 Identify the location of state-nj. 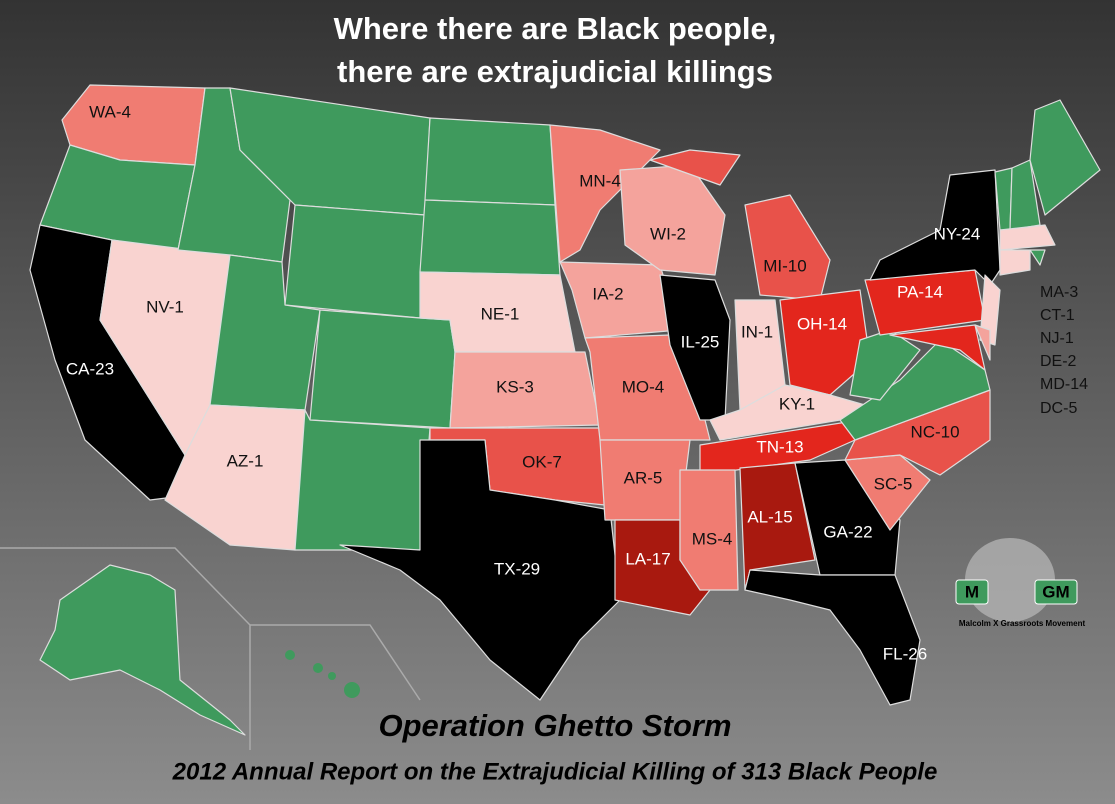
(990, 310).